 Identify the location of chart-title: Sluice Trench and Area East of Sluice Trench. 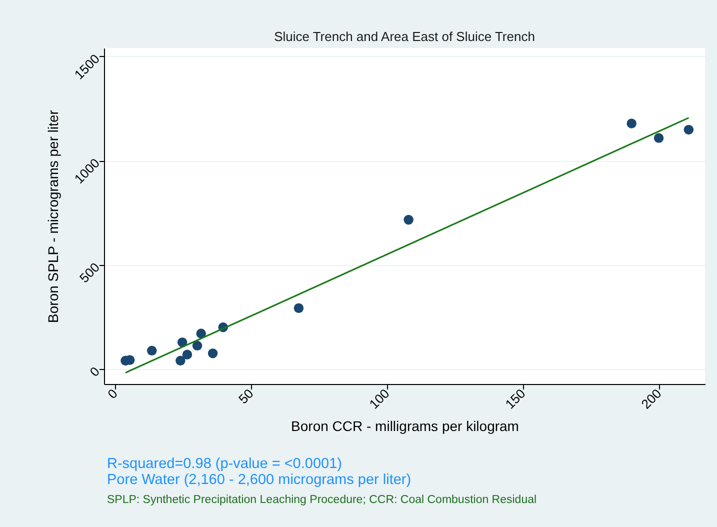
(404, 36).